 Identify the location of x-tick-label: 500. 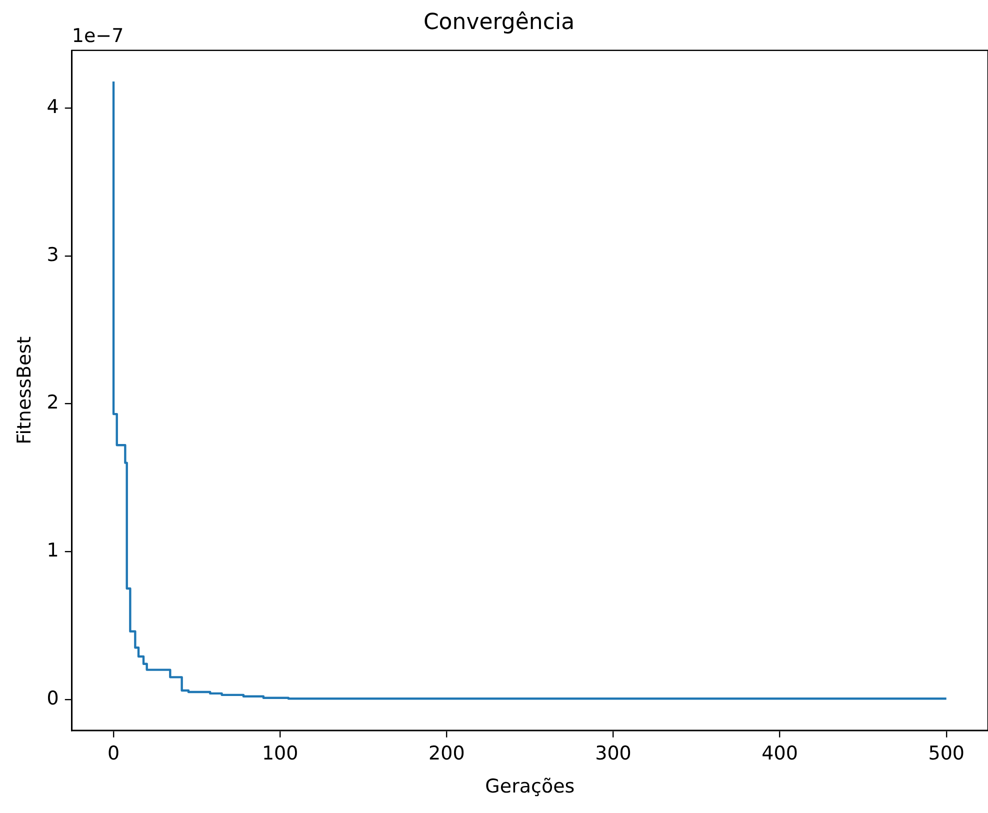
(946, 753).